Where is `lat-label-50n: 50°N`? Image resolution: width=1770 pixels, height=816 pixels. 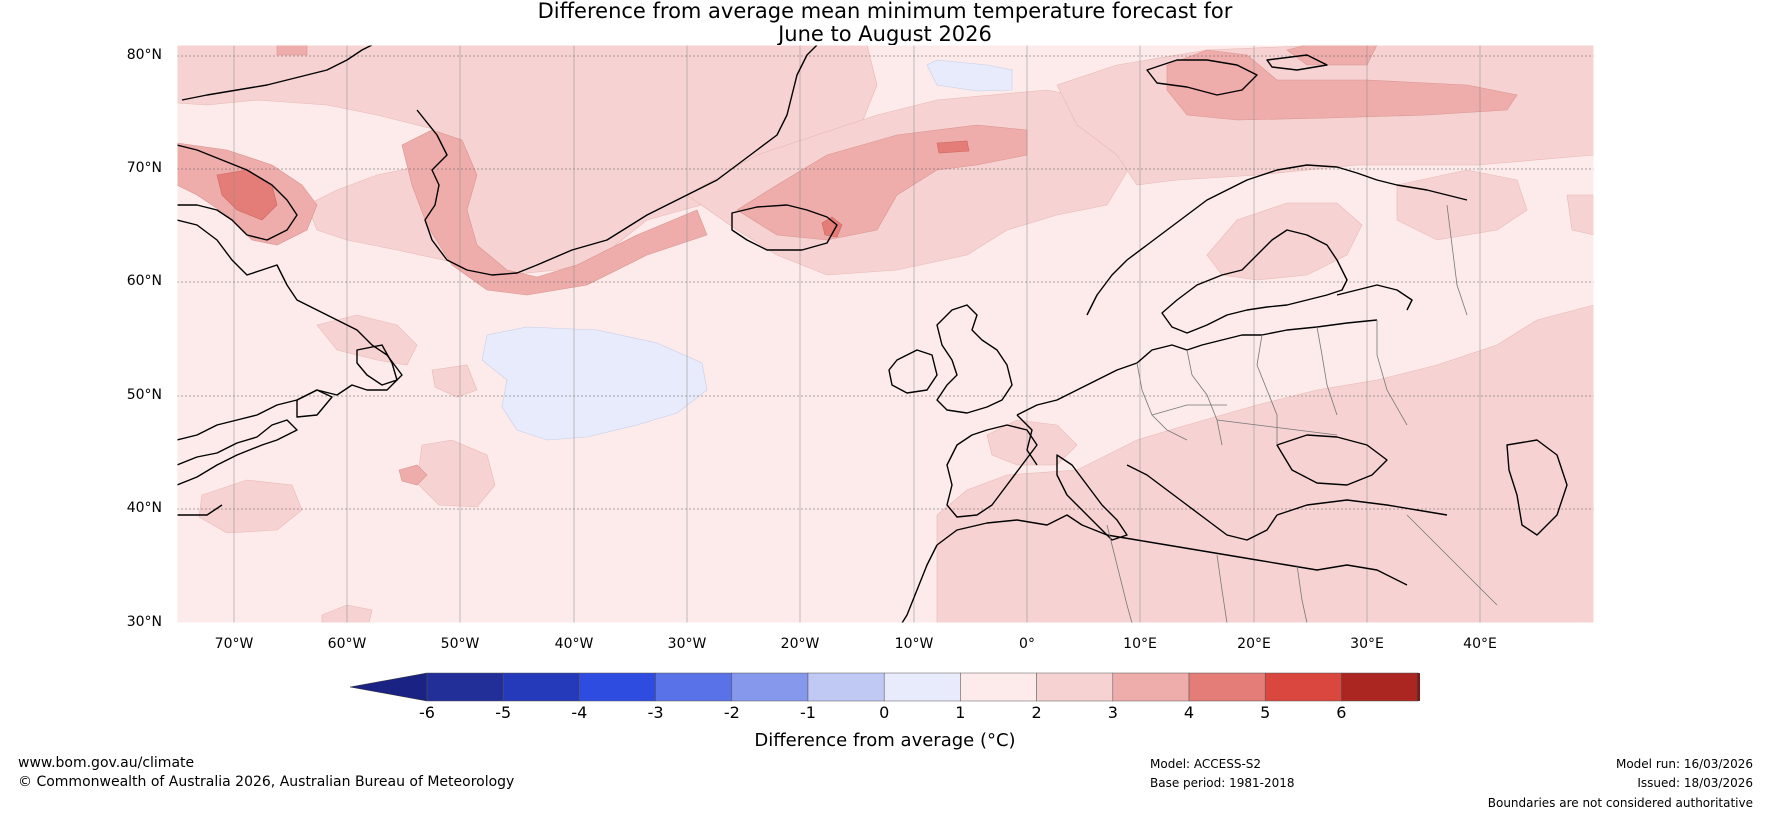 lat-label-50n: 50°N is located at coordinates (144, 395).